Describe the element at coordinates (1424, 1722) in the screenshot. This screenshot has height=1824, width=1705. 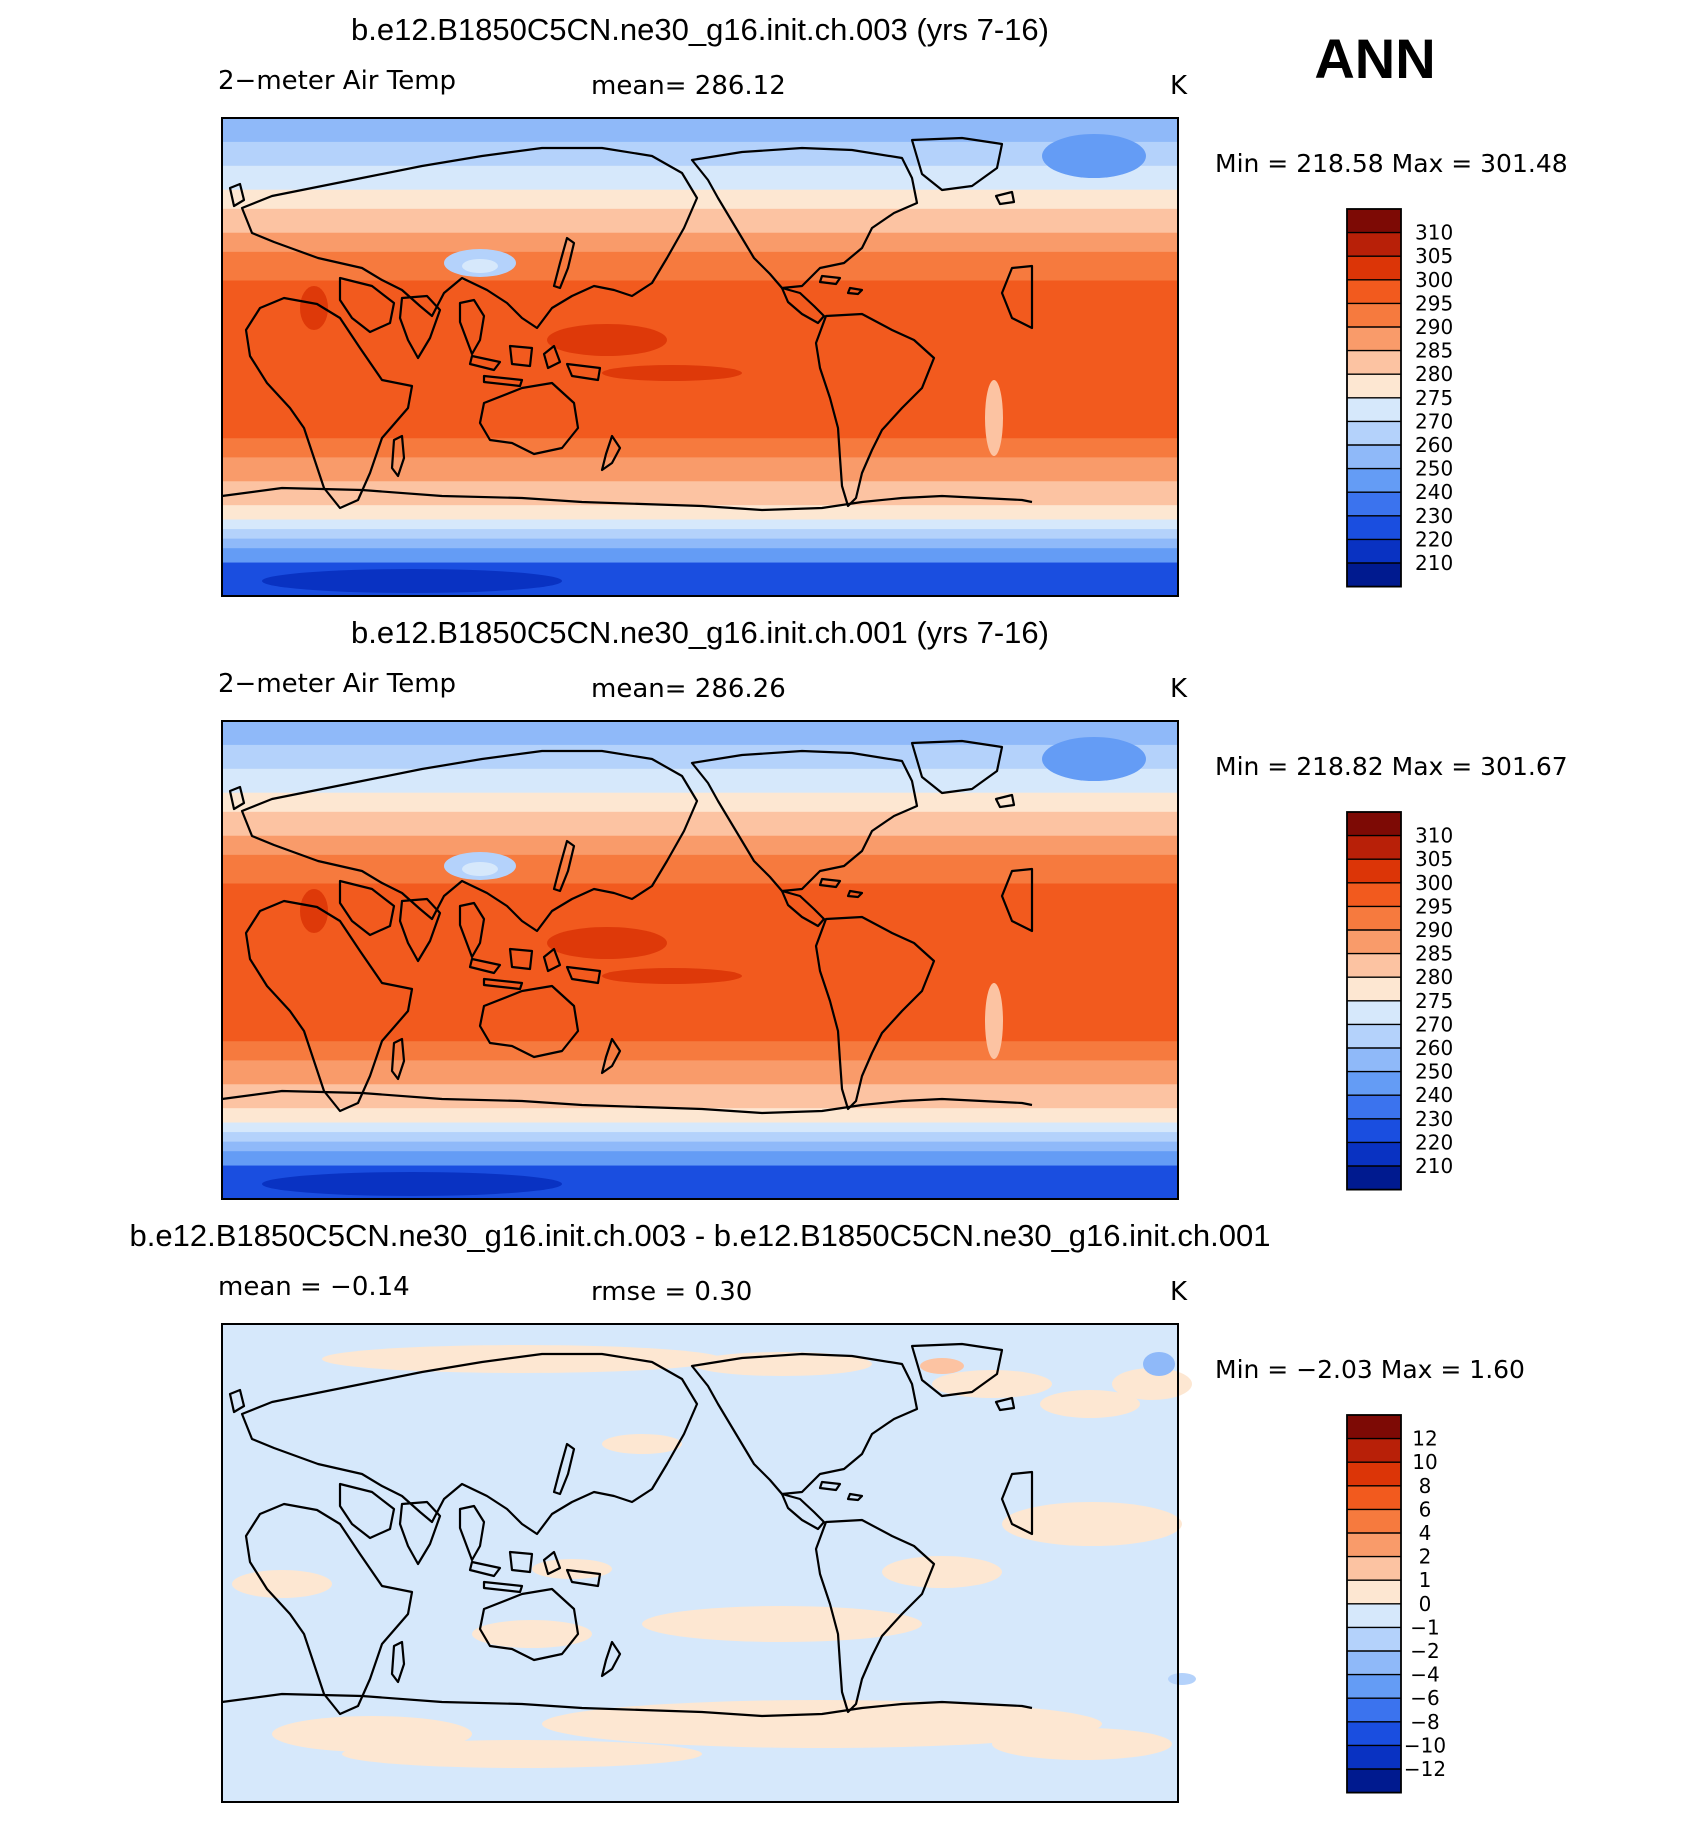
I see `colorbar-tick-label: −8` at that location.